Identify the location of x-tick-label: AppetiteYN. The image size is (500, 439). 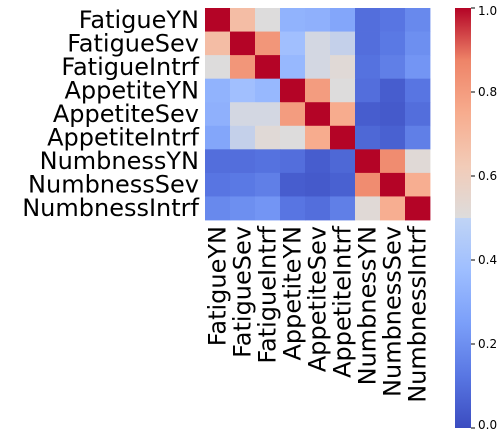
(293, 293).